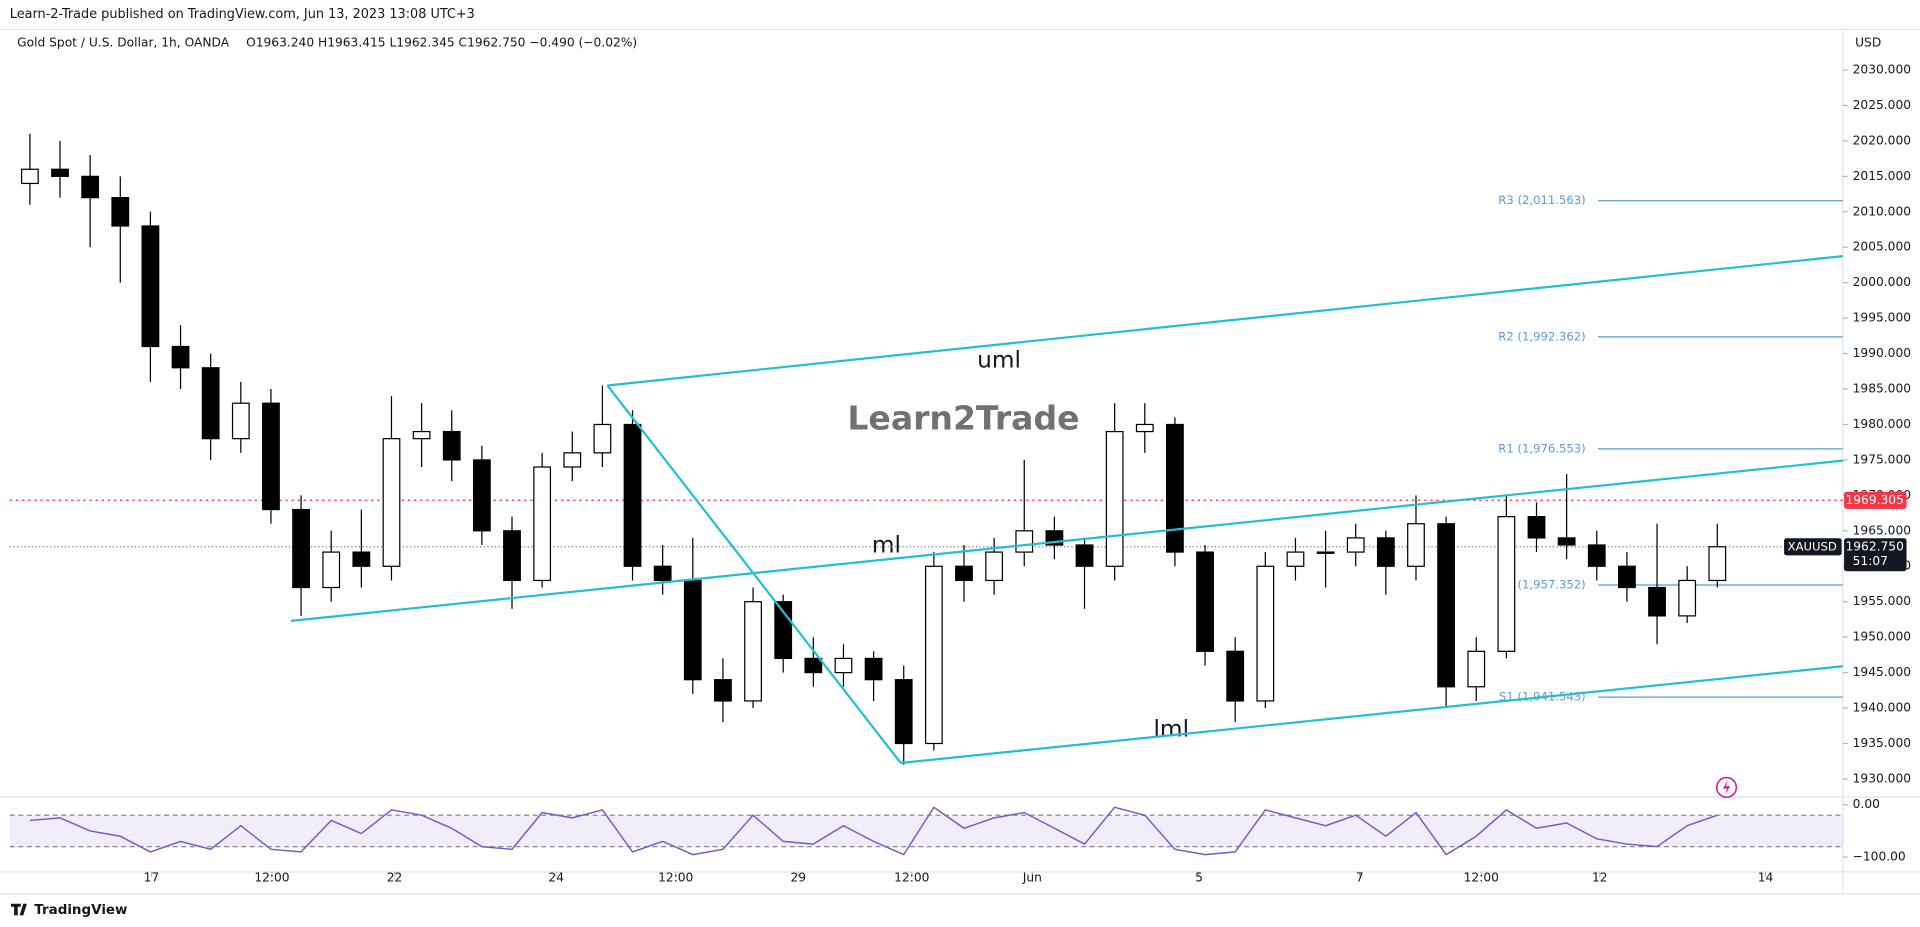  Describe the element at coordinates (1882, 247) in the screenshot. I see `y-tick-label: 2005.000` at that location.